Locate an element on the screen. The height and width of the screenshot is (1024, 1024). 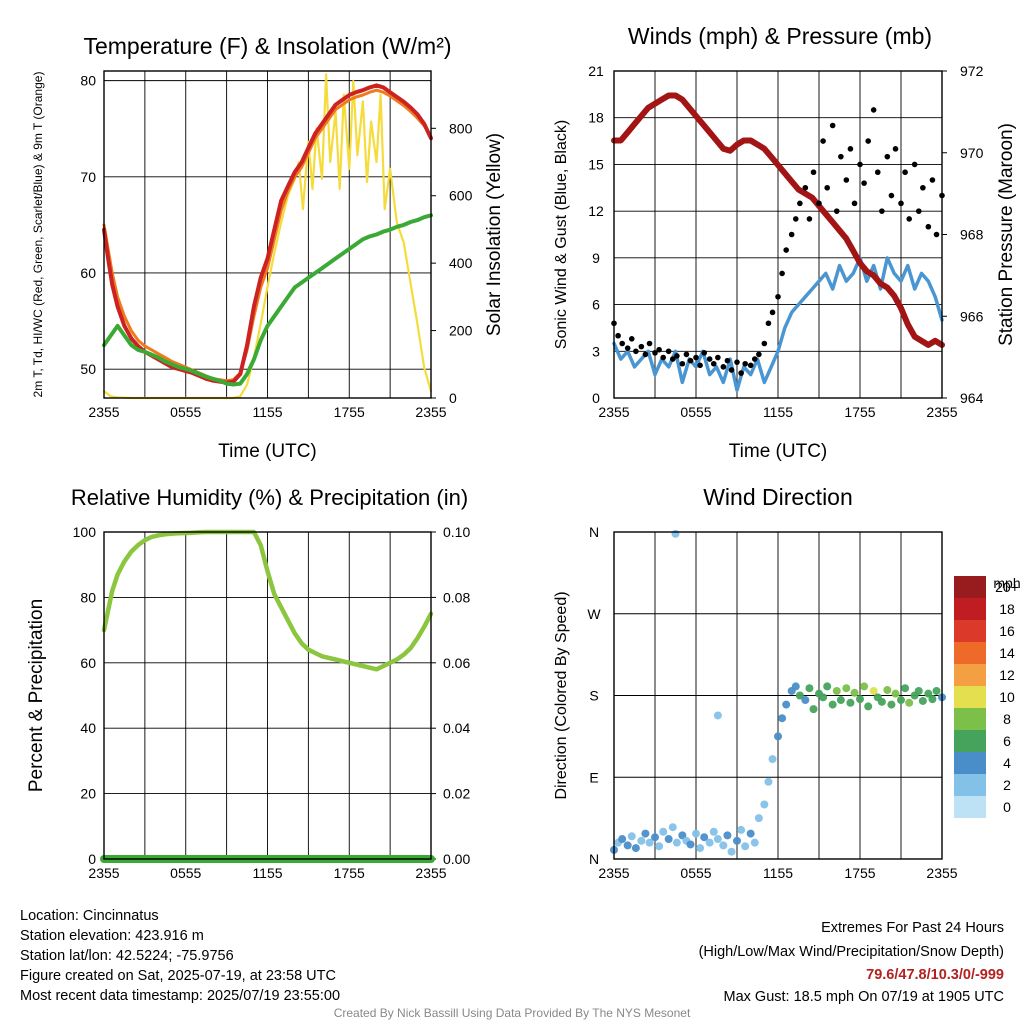
direction-y-tick: N is located at coordinates (594, 532).